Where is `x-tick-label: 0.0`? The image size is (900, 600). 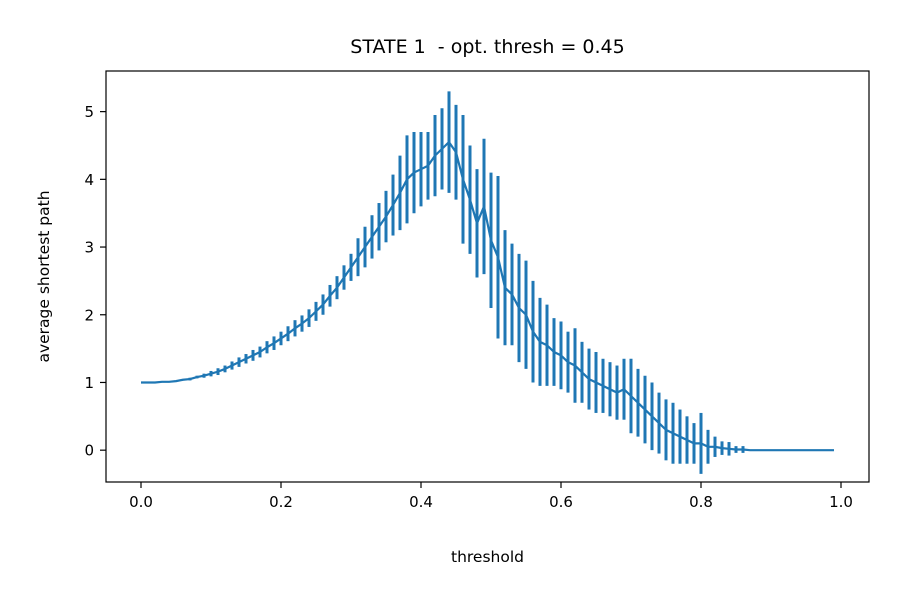 x-tick-label: 0.0 is located at coordinates (141, 502).